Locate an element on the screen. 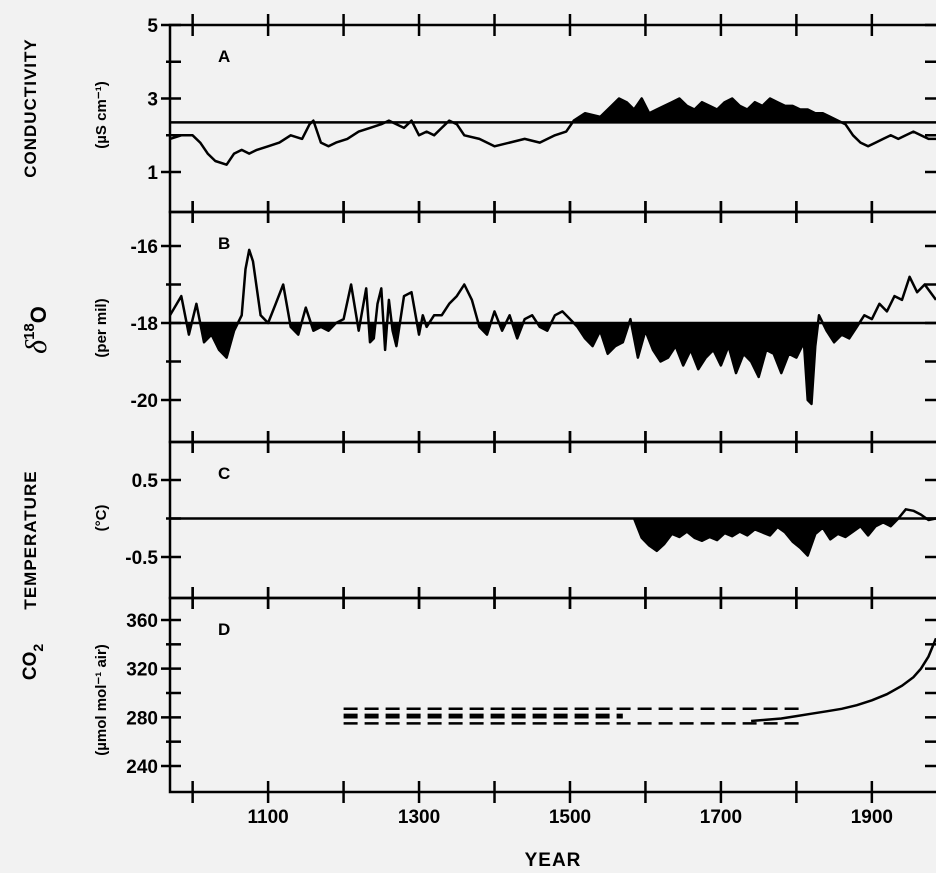  temperature-y-axis-unit: (°C) is located at coordinates (101, 518).